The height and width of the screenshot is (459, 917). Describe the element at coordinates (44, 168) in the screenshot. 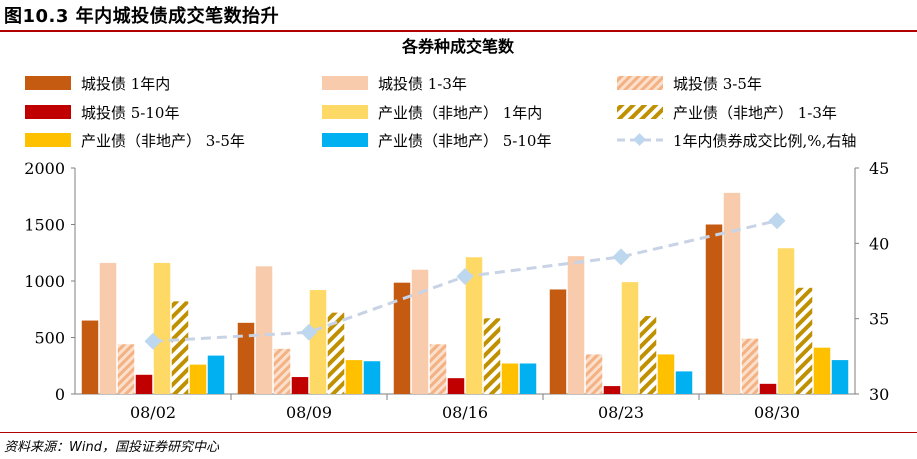

I see `y-tick-label: 2000` at that location.